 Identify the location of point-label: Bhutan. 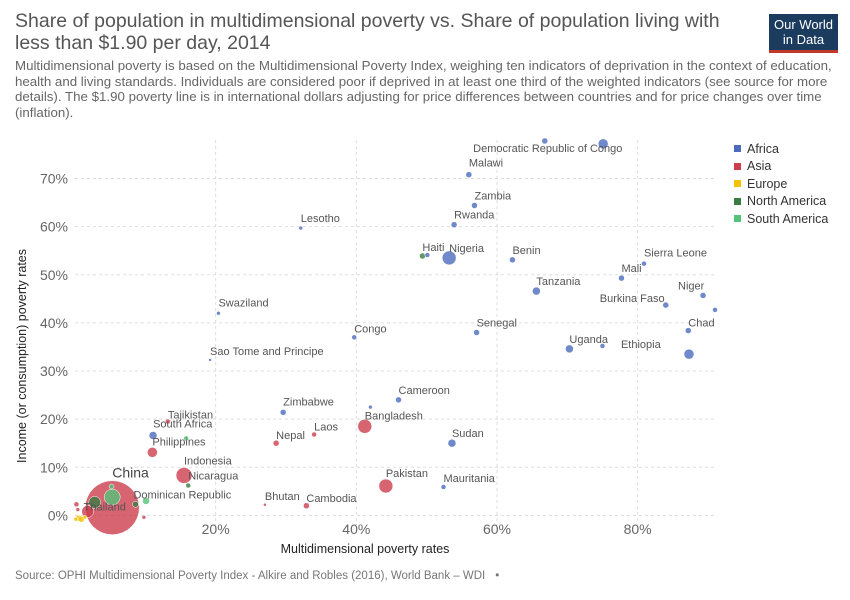
(282, 497).